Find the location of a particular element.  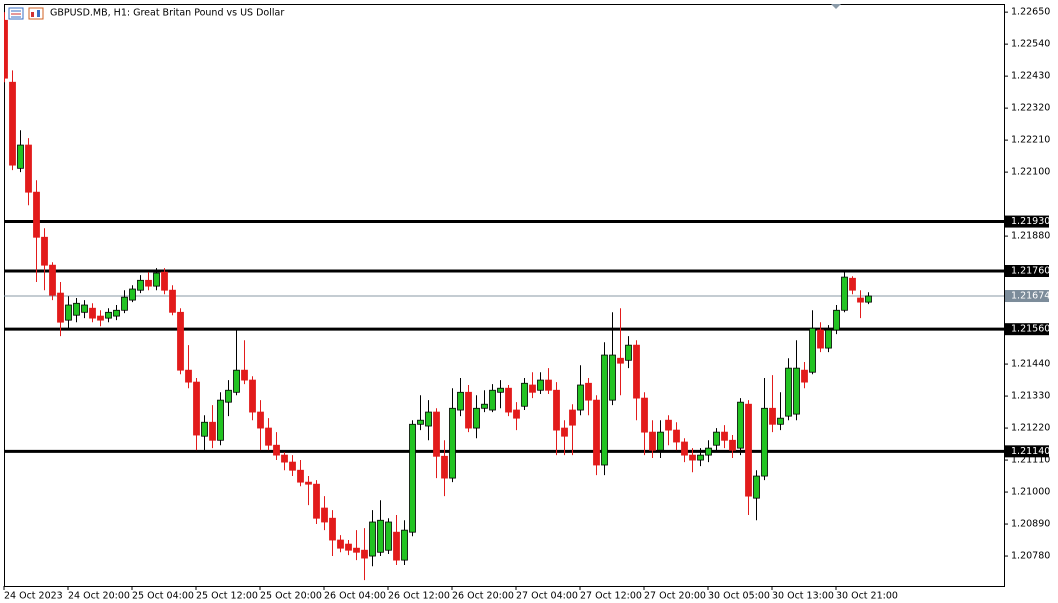

icon is located at coordinates (36, 13).